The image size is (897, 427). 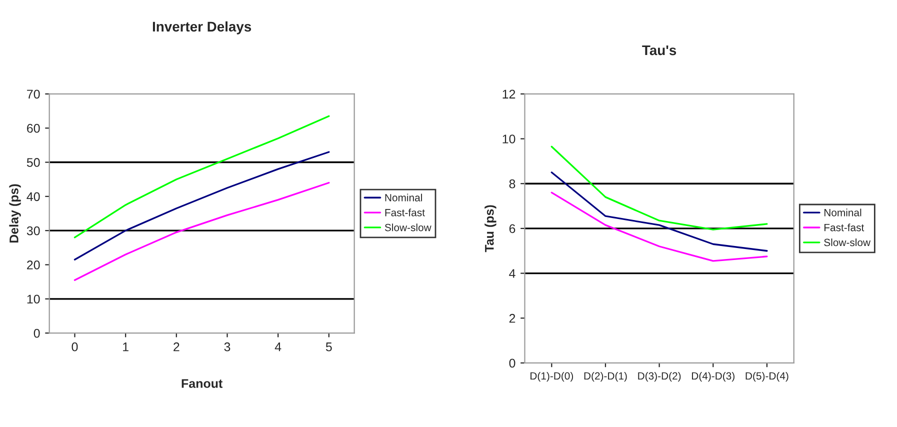 What do you see at coordinates (202, 383) in the screenshot?
I see `x-axis-title: Fanout` at bounding box center [202, 383].